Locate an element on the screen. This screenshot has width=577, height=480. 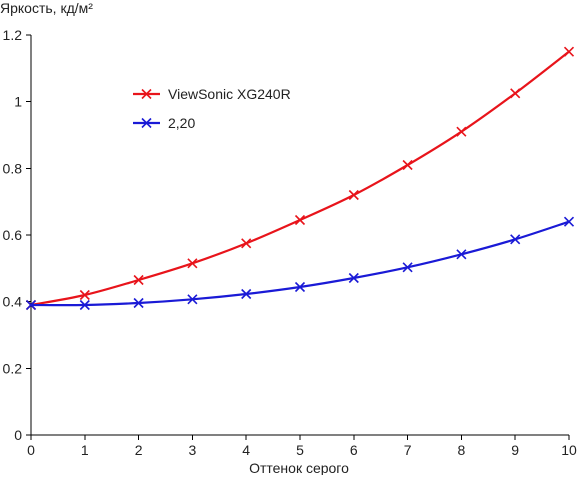
x-tick-label: 8 is located at coordinates (462, 450).